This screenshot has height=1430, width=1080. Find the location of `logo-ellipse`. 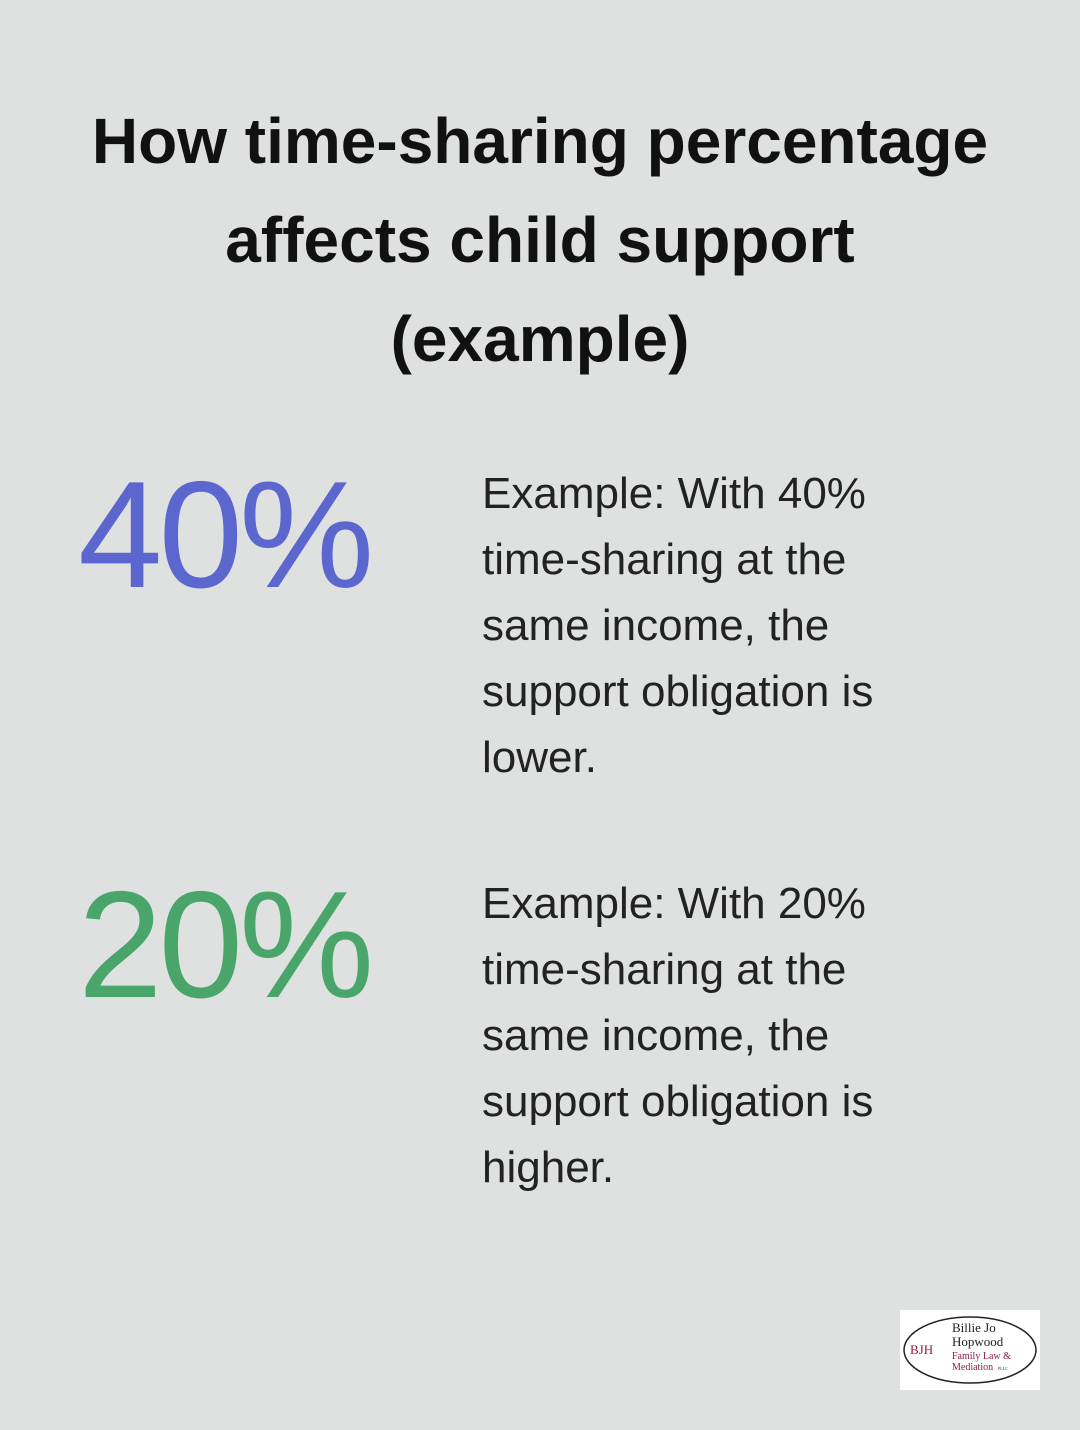

logo-ellipse is located at coordinates (970, 1350).